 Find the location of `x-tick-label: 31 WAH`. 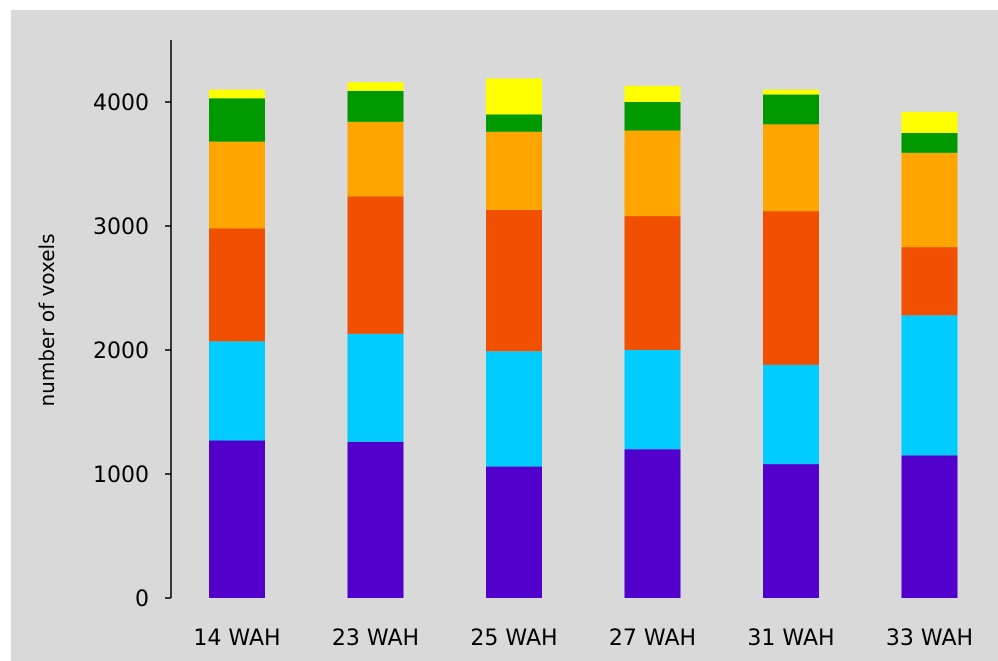

x-tick-label: 31 WAH is located at coordinates (790, 638).